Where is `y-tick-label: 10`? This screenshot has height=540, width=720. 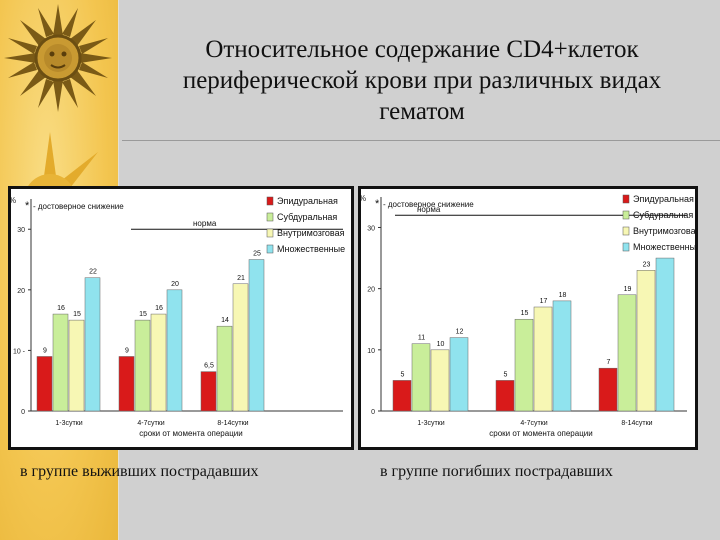 y-tick-label: 10 is located at coordinates (371, 351).